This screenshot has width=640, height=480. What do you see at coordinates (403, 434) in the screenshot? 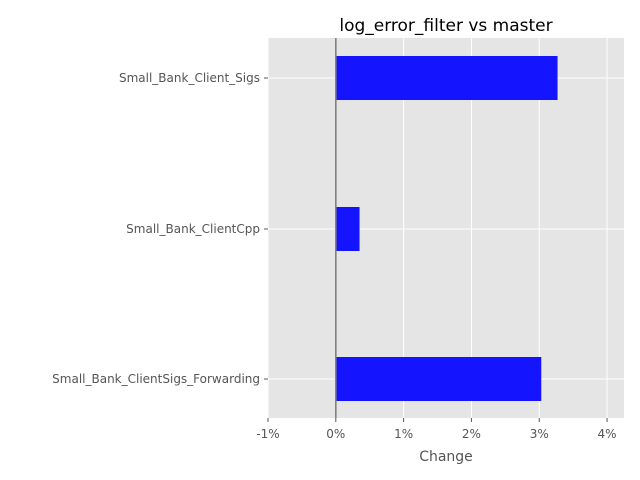
I see `x-tick-label: 1%` at bounding box center [403, 434].